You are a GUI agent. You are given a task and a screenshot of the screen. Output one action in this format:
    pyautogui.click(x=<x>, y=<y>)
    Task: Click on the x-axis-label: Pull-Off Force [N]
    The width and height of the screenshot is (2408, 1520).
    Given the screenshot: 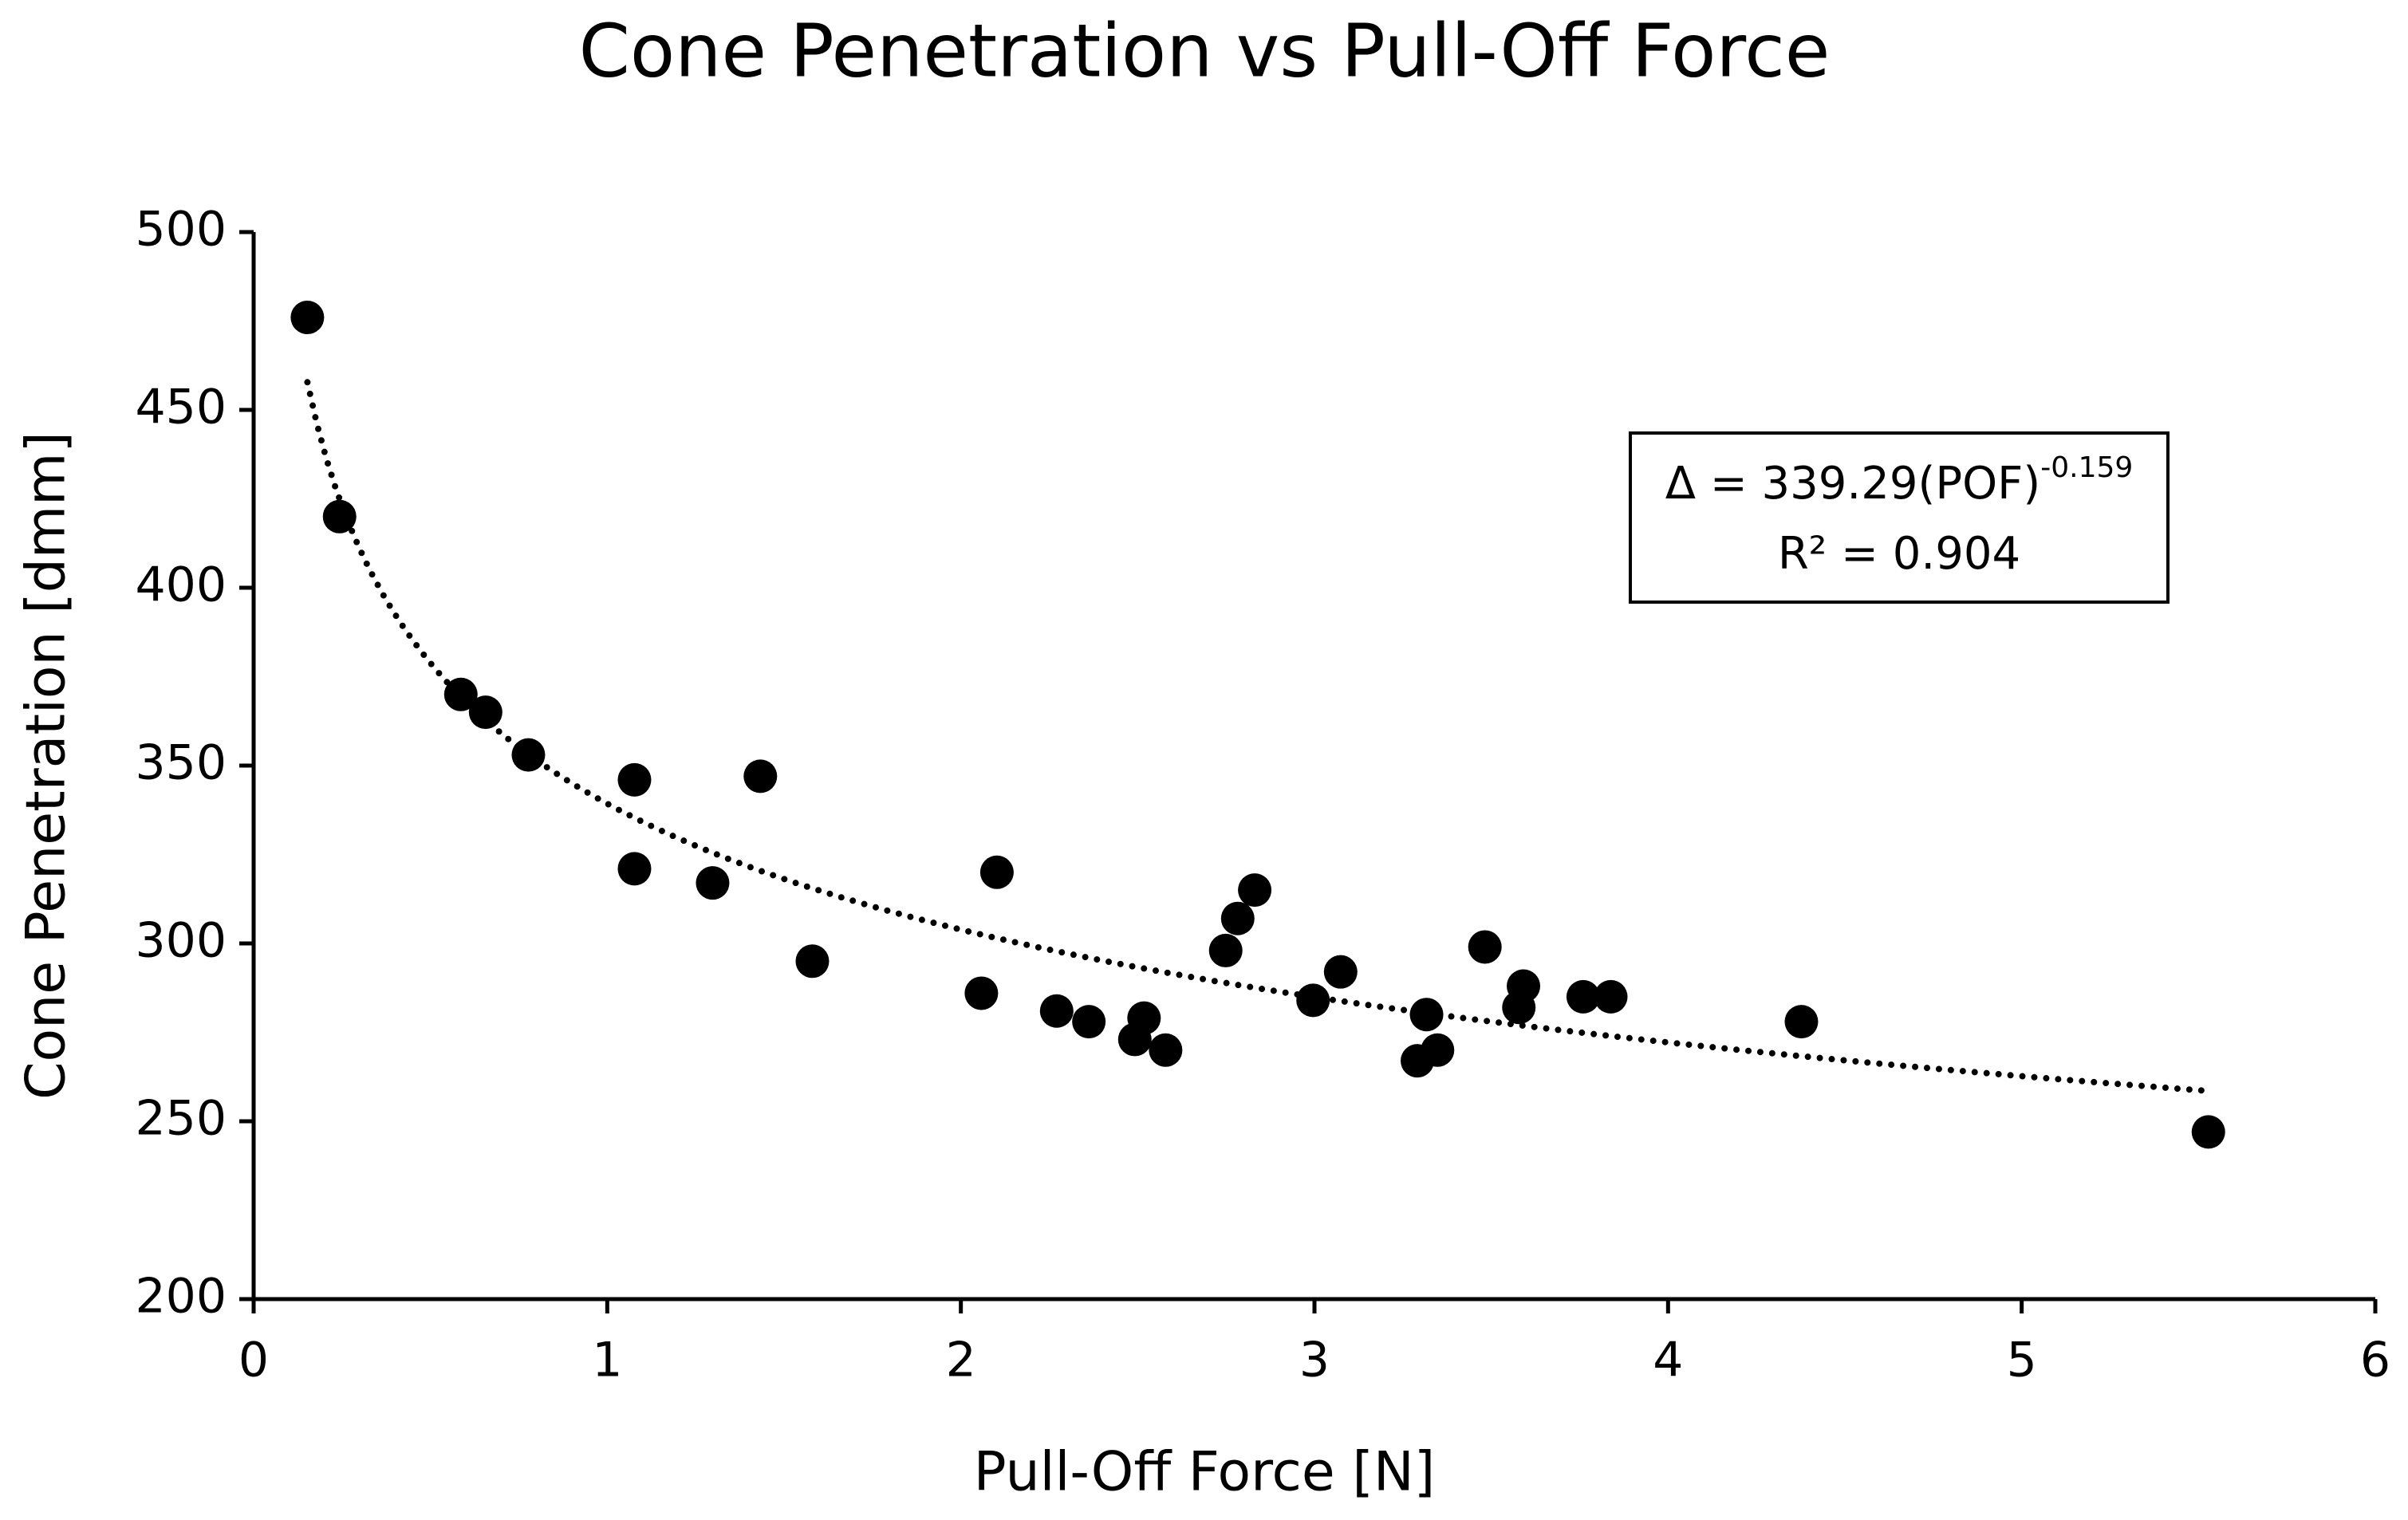 What is the action you would take?
    pyautogui.click(x=1205, y=1472)
    